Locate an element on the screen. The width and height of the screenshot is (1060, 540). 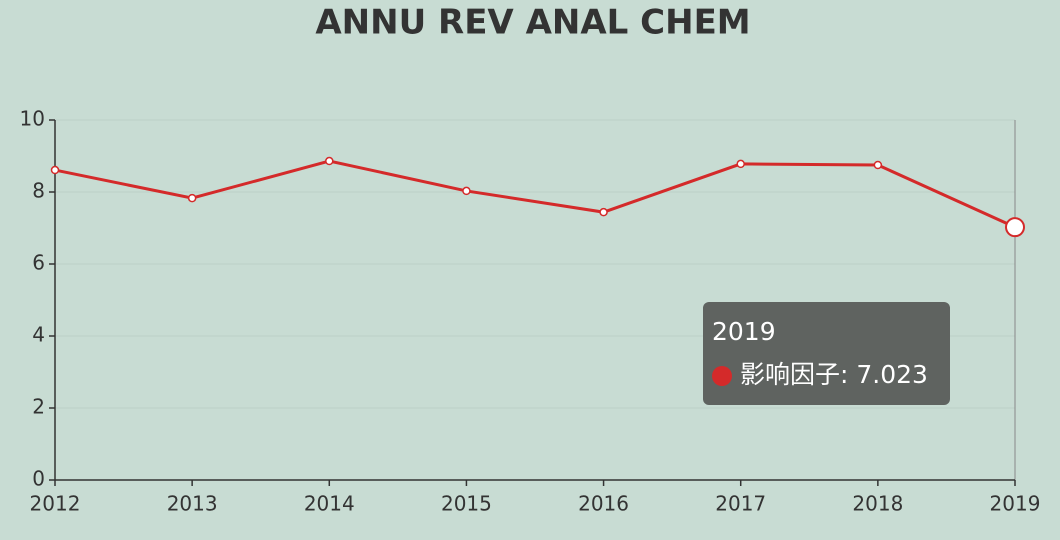
y-tick-label: 4 is located at coordinates (38, 335).